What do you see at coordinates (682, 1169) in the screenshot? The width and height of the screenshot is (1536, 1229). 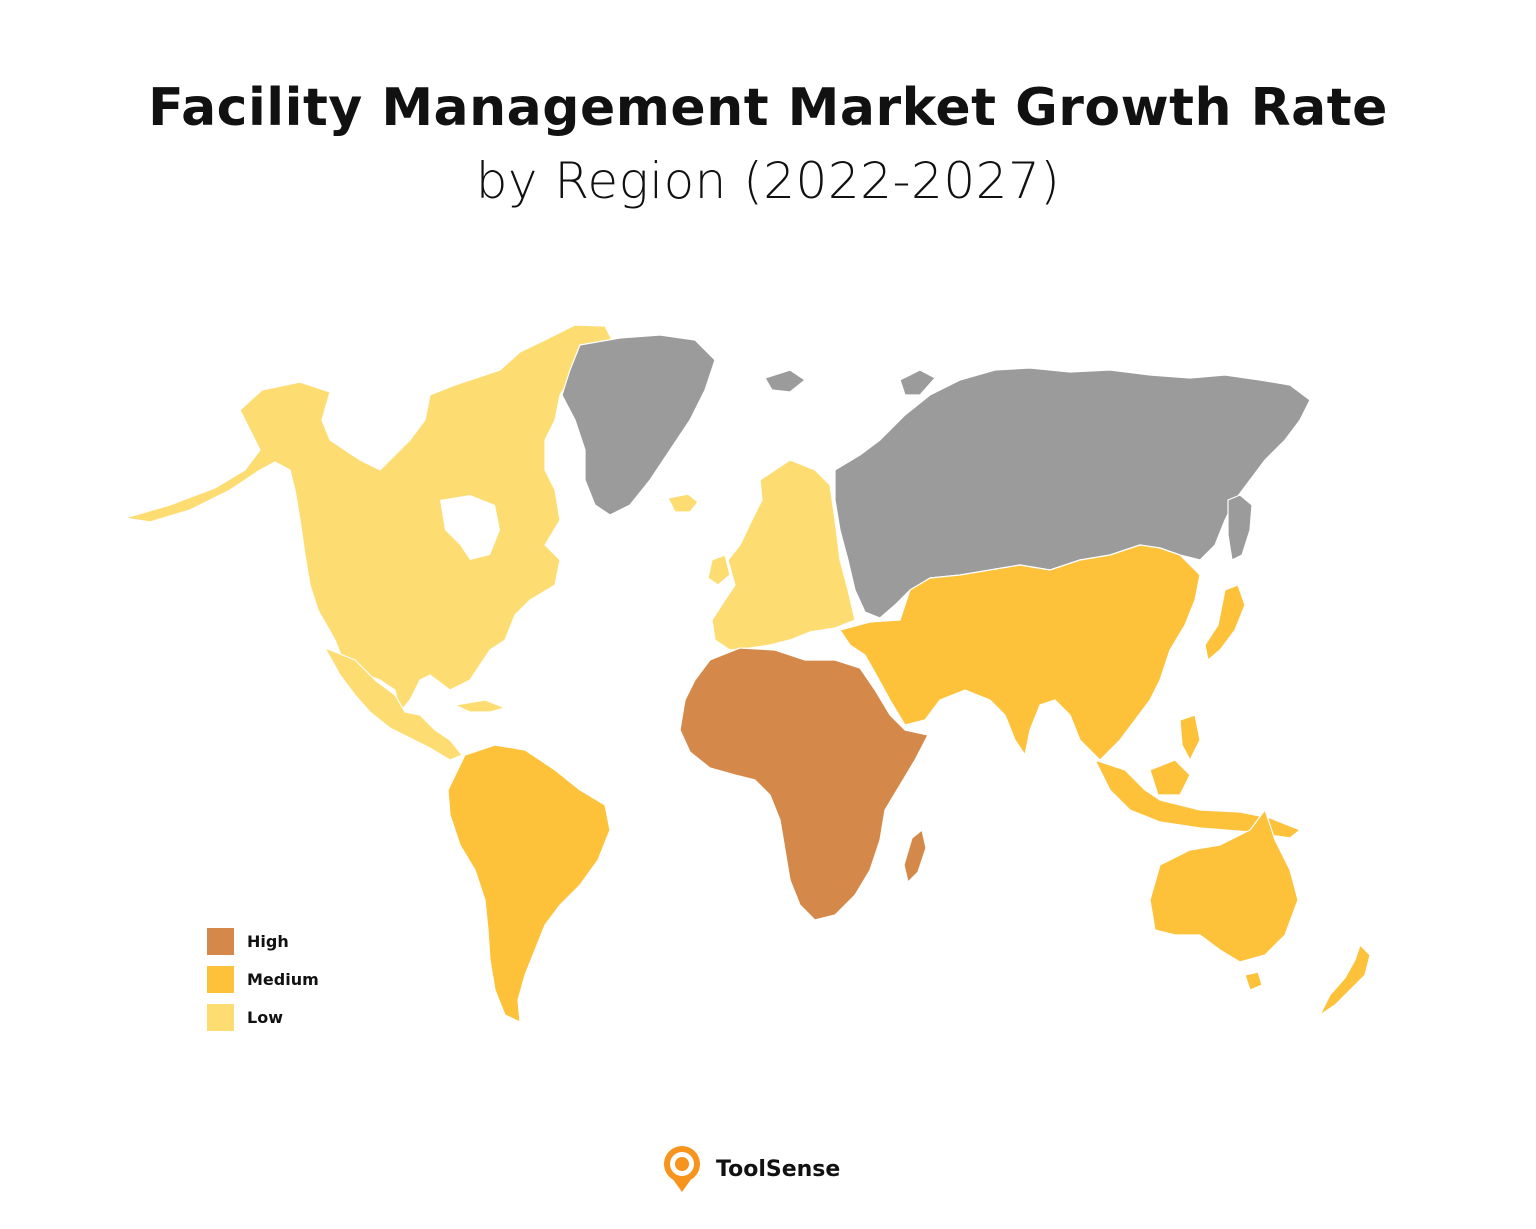 I see `location-pin-icon` at bounding box center [682, 1169].